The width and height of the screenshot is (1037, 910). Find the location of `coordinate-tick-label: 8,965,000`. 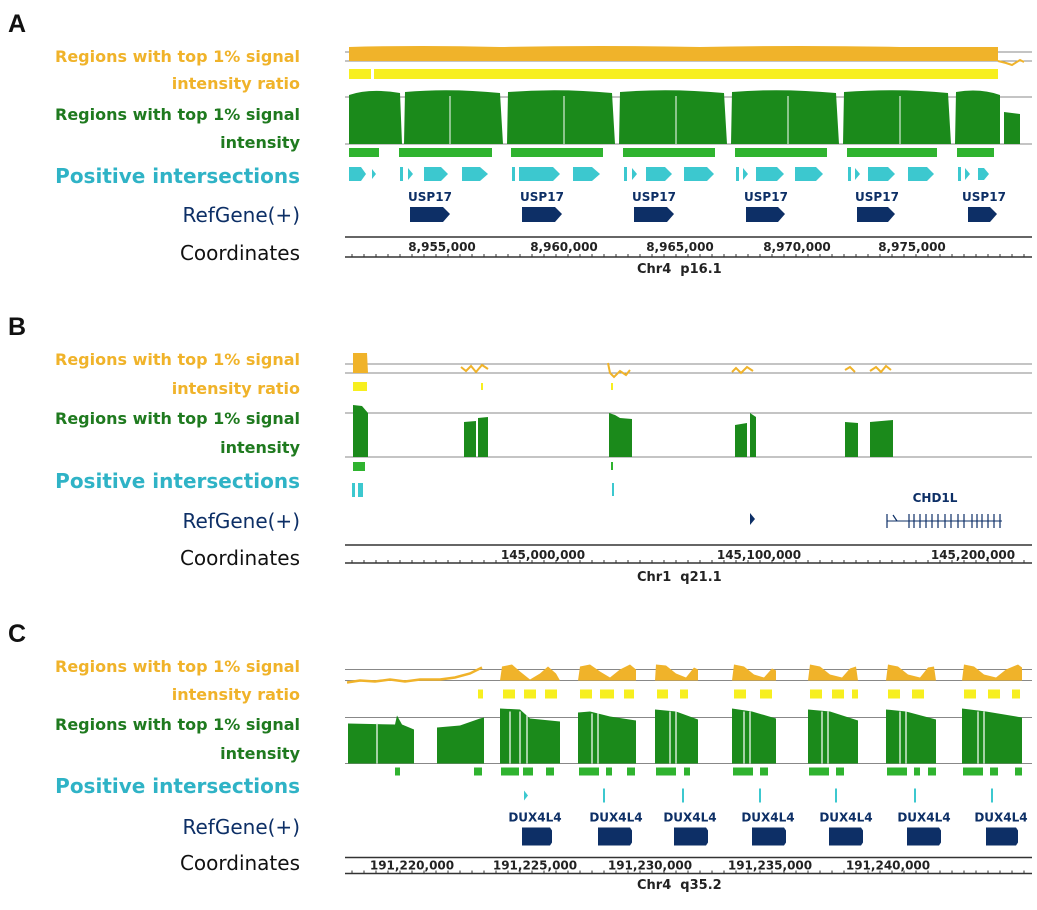

coordinate-tick-label: 8,965,000 is located at coordinates (680, 247).